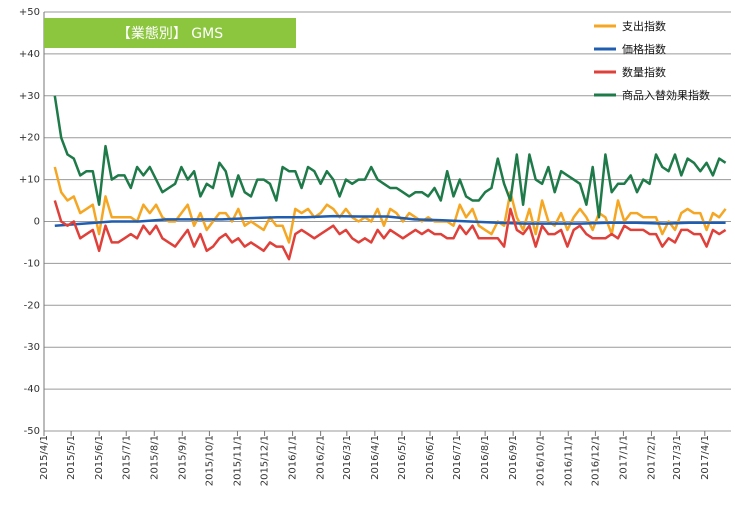  What do you see at coordinates (126, 457) in the screenshot?
I see `x-tick-label: 2015/7/1` at bounding box center [126, 457].